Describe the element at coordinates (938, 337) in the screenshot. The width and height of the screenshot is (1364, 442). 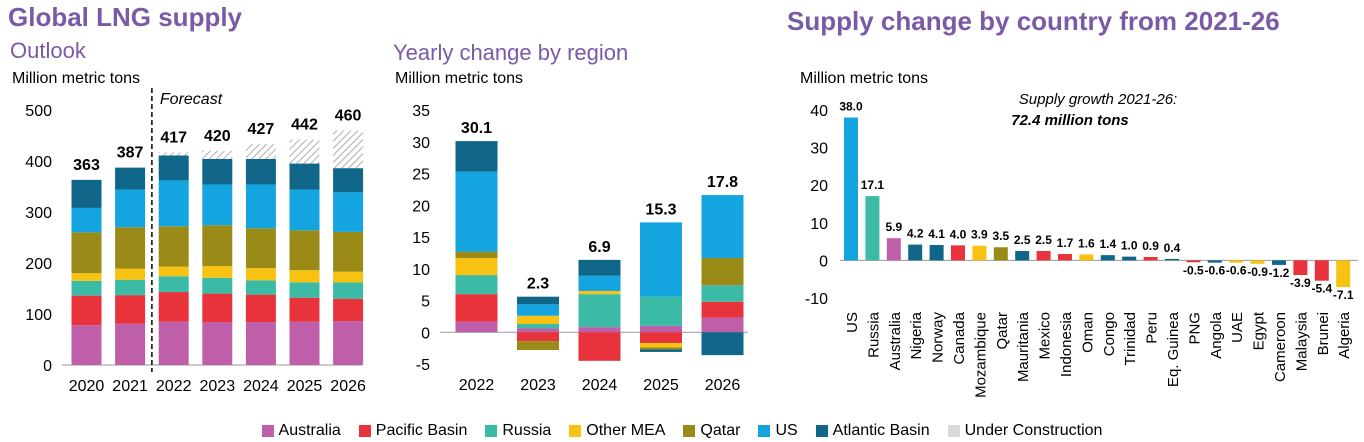
I see `country-x-tick: Norway` at that location.